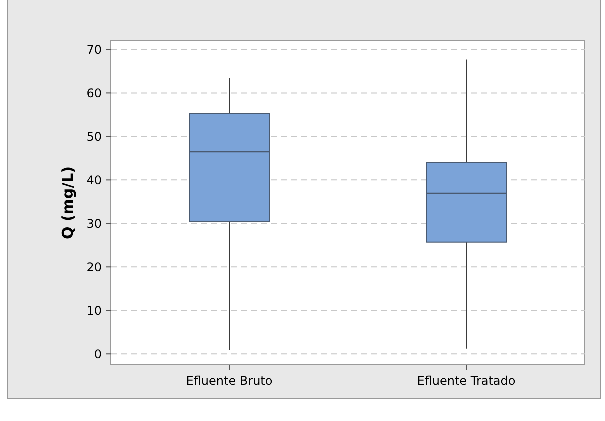  Describe the element at coordinates (94, 137) in the screenshot. I see `y-tick-label: 50` at that location.